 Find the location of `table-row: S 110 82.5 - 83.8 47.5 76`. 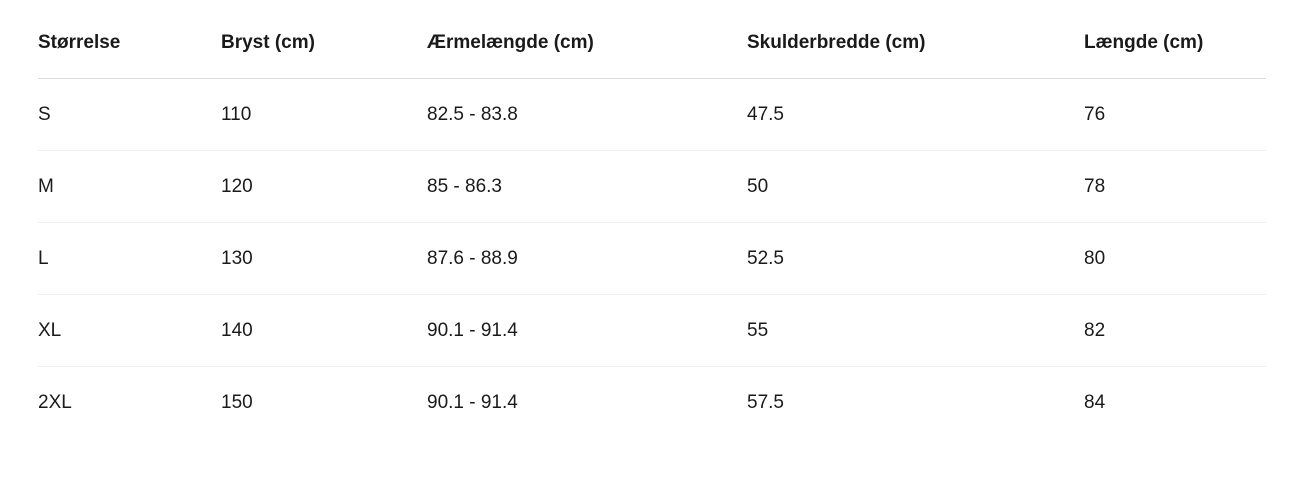

table-row: S 110 82.5 - 83.8 47.5 76 is located at coordinates (652, 114).